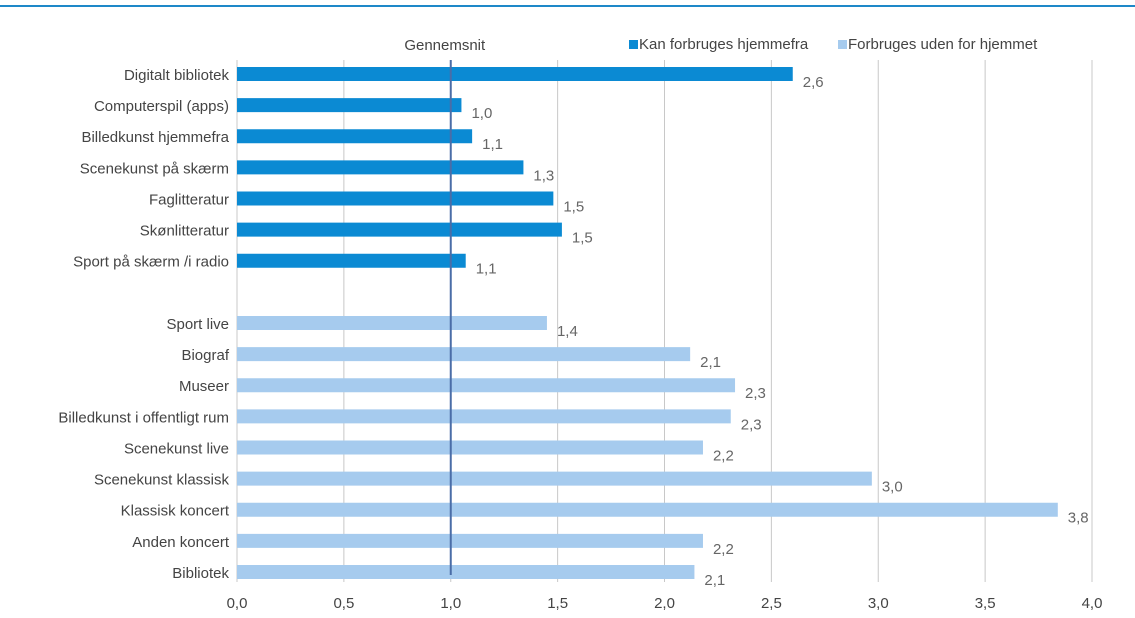 This screenshot has width=1135, height=618. Describe the element at coordinates (162, 480) in the screenshot. I see `y-tick-label: Scenekunst klassisk` at that location.